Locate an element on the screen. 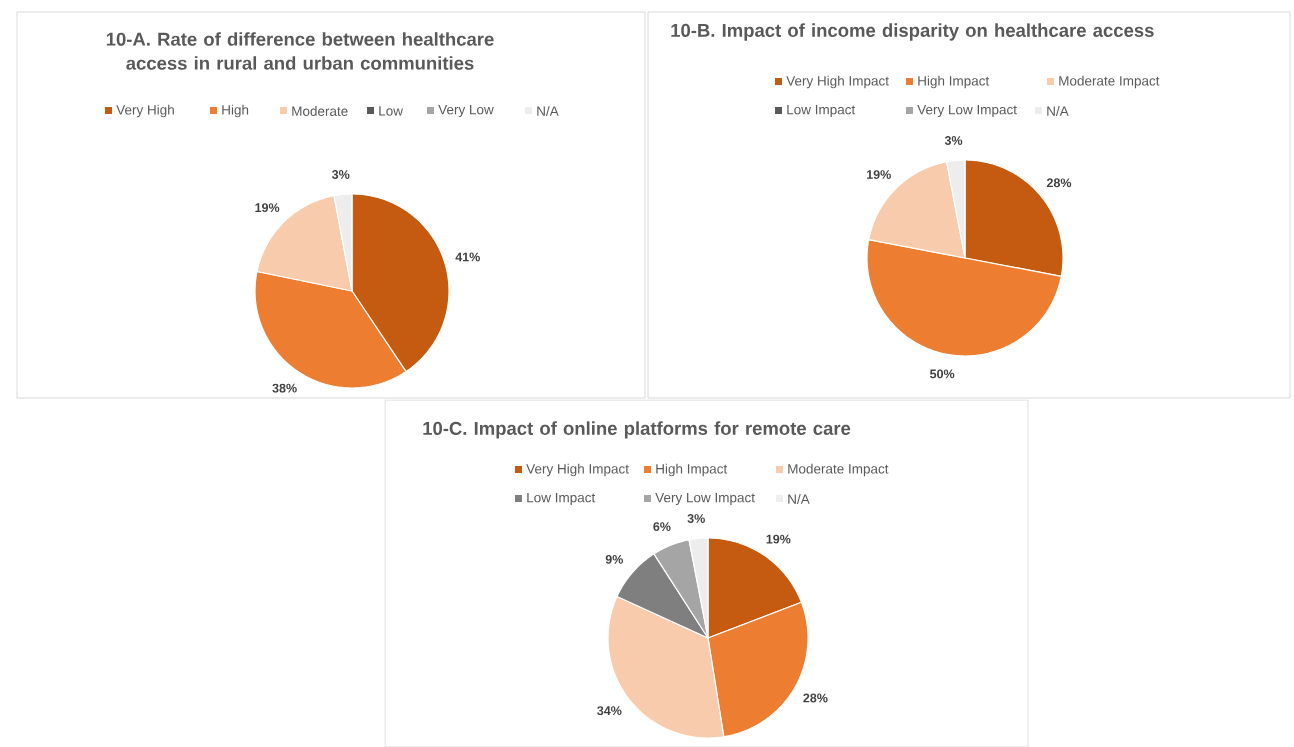  legend-label: Very High is located at coordinates (145, 111).